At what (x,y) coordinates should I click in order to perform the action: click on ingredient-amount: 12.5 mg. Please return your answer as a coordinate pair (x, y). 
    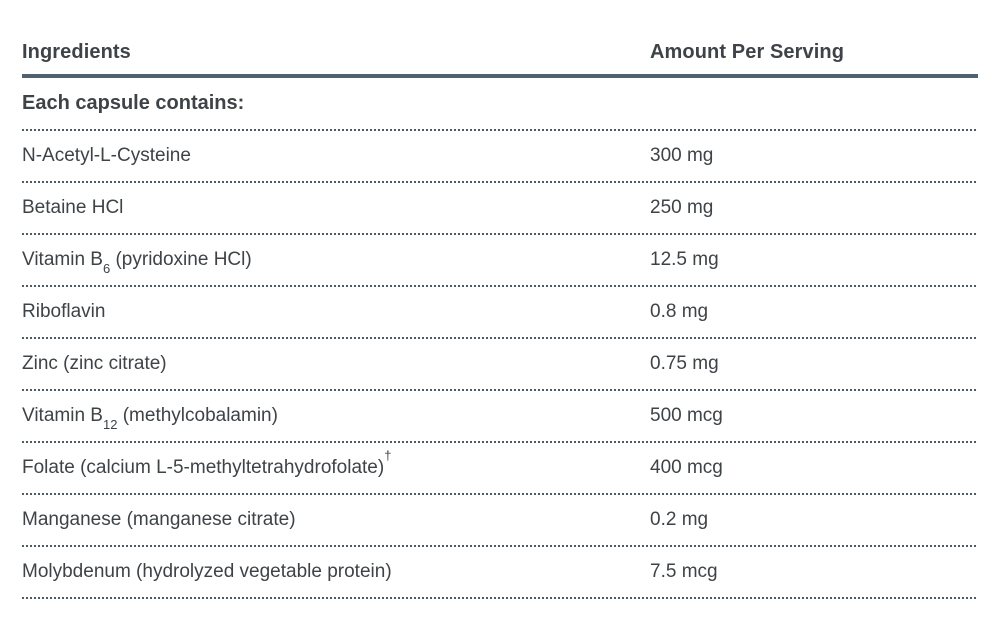
    Looking at the image, I should click on (684, 259).